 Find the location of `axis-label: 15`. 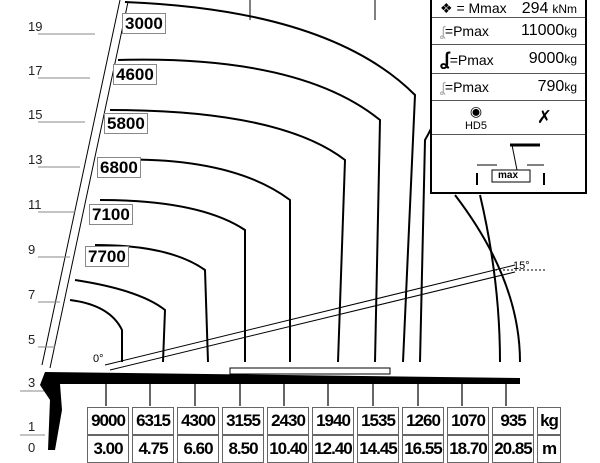

axis-label: 15 is located at coordinates (35, 114).